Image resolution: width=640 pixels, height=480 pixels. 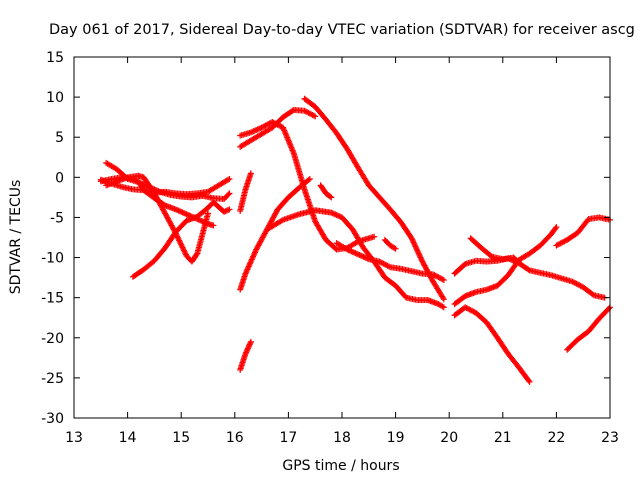 What do you see at coordinates (181, 438) in the screenshot?
I see `x-tick-label: 15` at bounding box center [181, 438].